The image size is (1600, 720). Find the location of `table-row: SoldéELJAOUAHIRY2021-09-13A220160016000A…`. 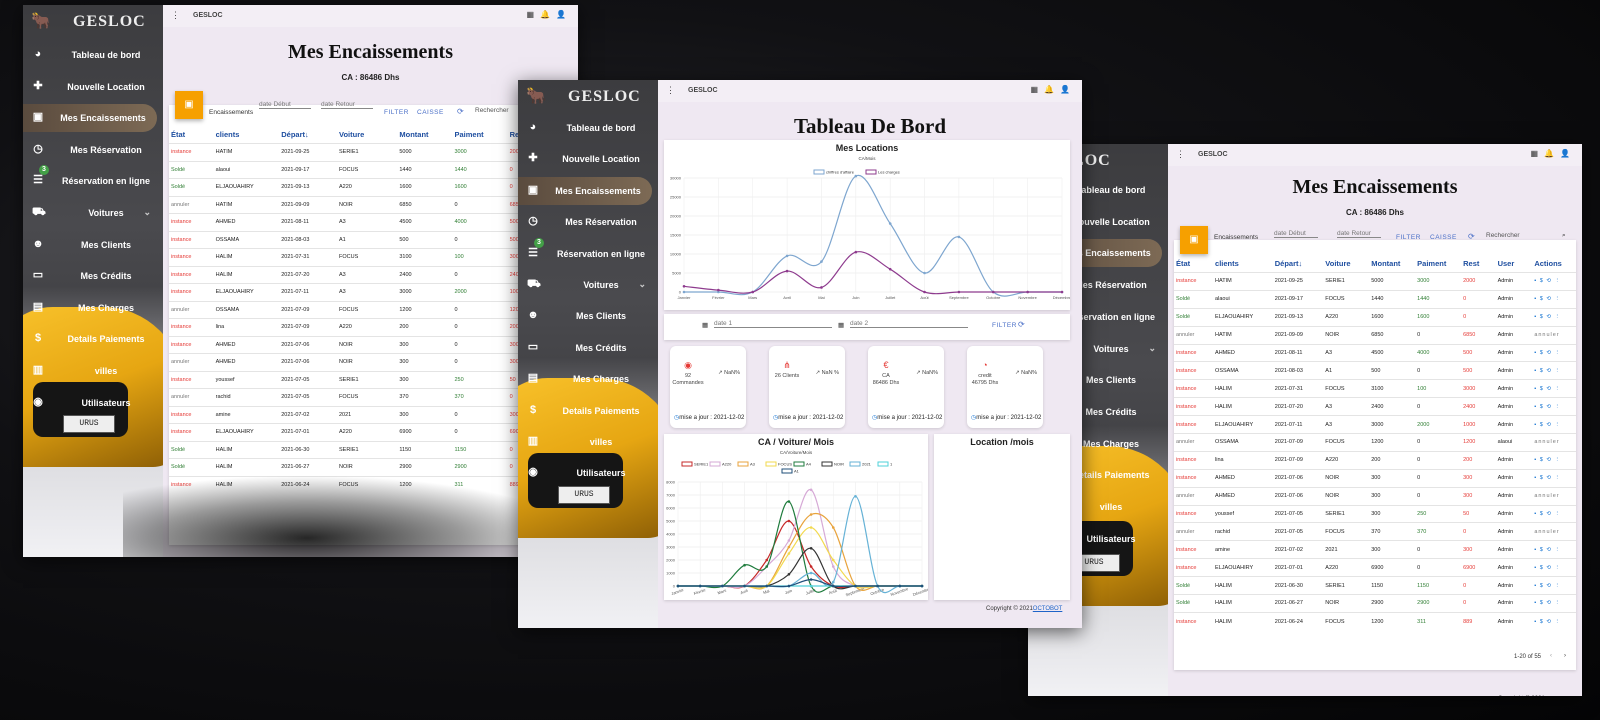

table-row: SoldéELJAOUAHIRY2021-09-13A220160016000A… is located at coordinates (373, 187).